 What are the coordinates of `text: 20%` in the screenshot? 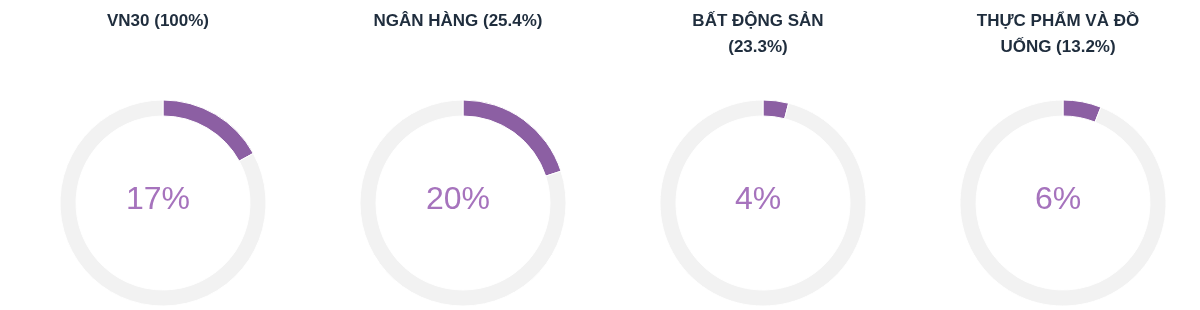 It's located at (458, 198).